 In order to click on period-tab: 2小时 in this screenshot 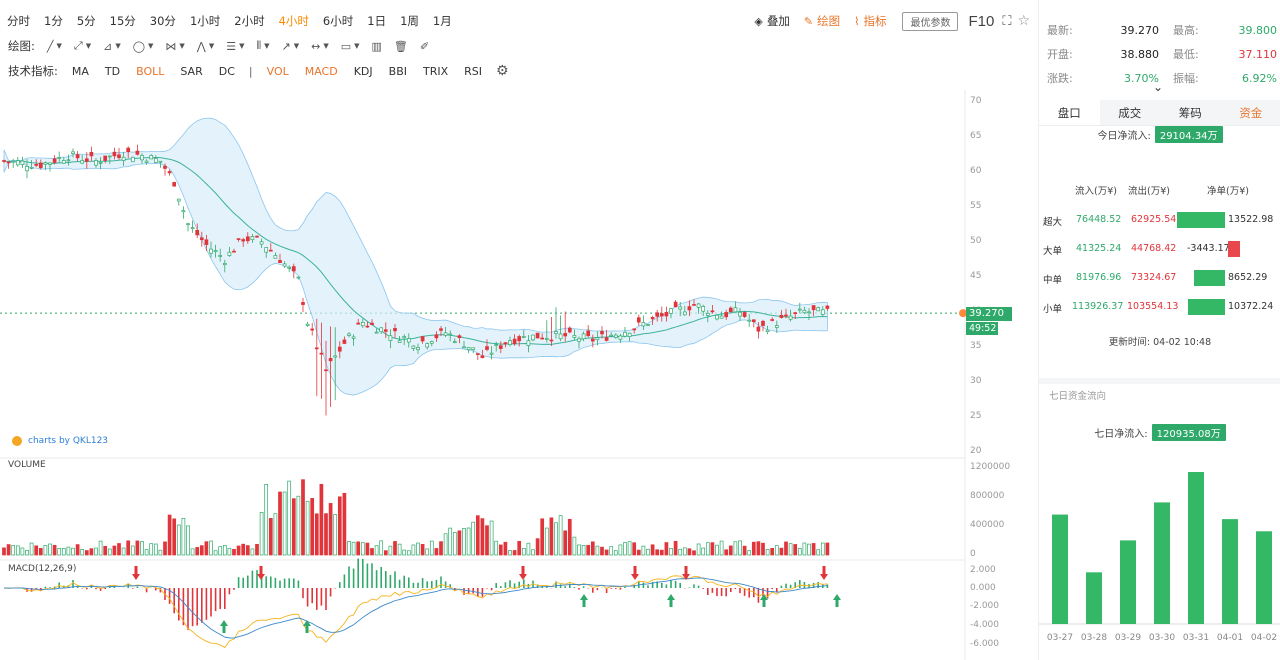, I will do `click(249, 21)`.